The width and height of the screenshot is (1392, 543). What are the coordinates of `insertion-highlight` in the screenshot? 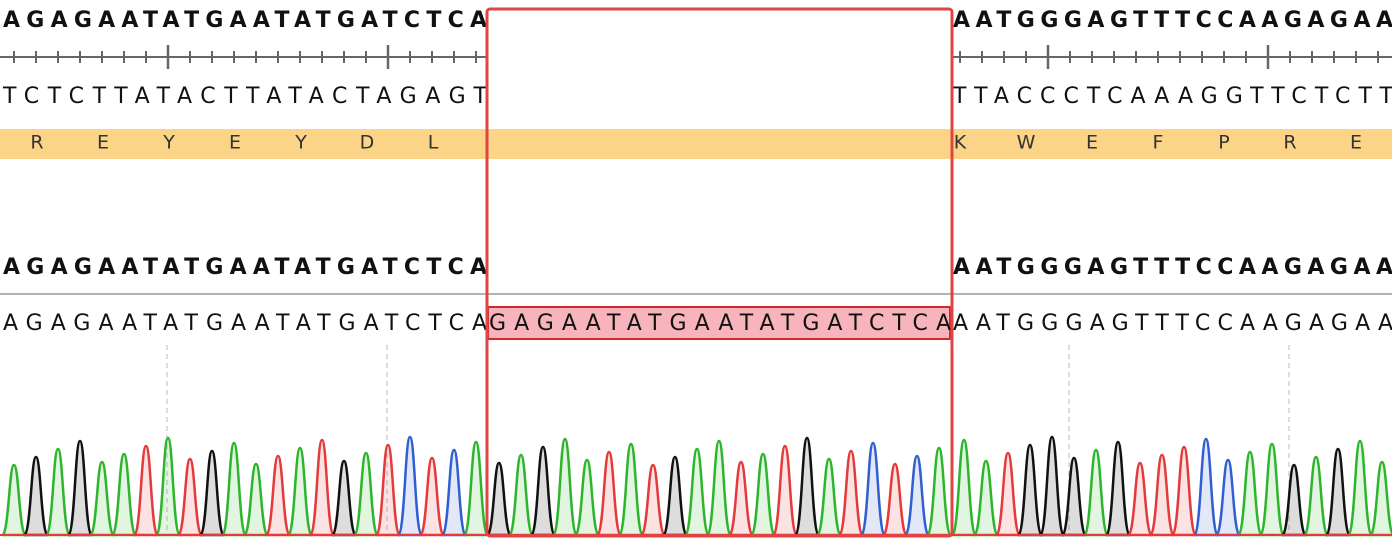 It's located at (719, 323).